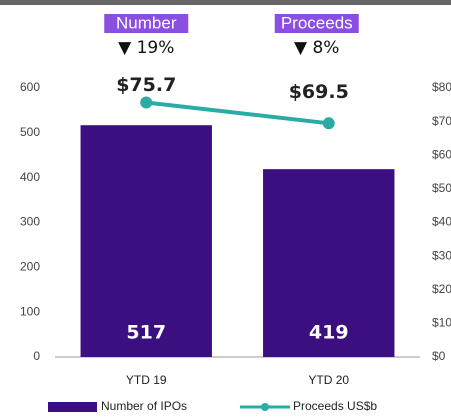 Image resolution: width=451 pixels, height=418 pixels. What do you see at coordinates (441, 154) in the screenshot?
I see `y2-tick-label: $60` at bounding box center [441, 154].